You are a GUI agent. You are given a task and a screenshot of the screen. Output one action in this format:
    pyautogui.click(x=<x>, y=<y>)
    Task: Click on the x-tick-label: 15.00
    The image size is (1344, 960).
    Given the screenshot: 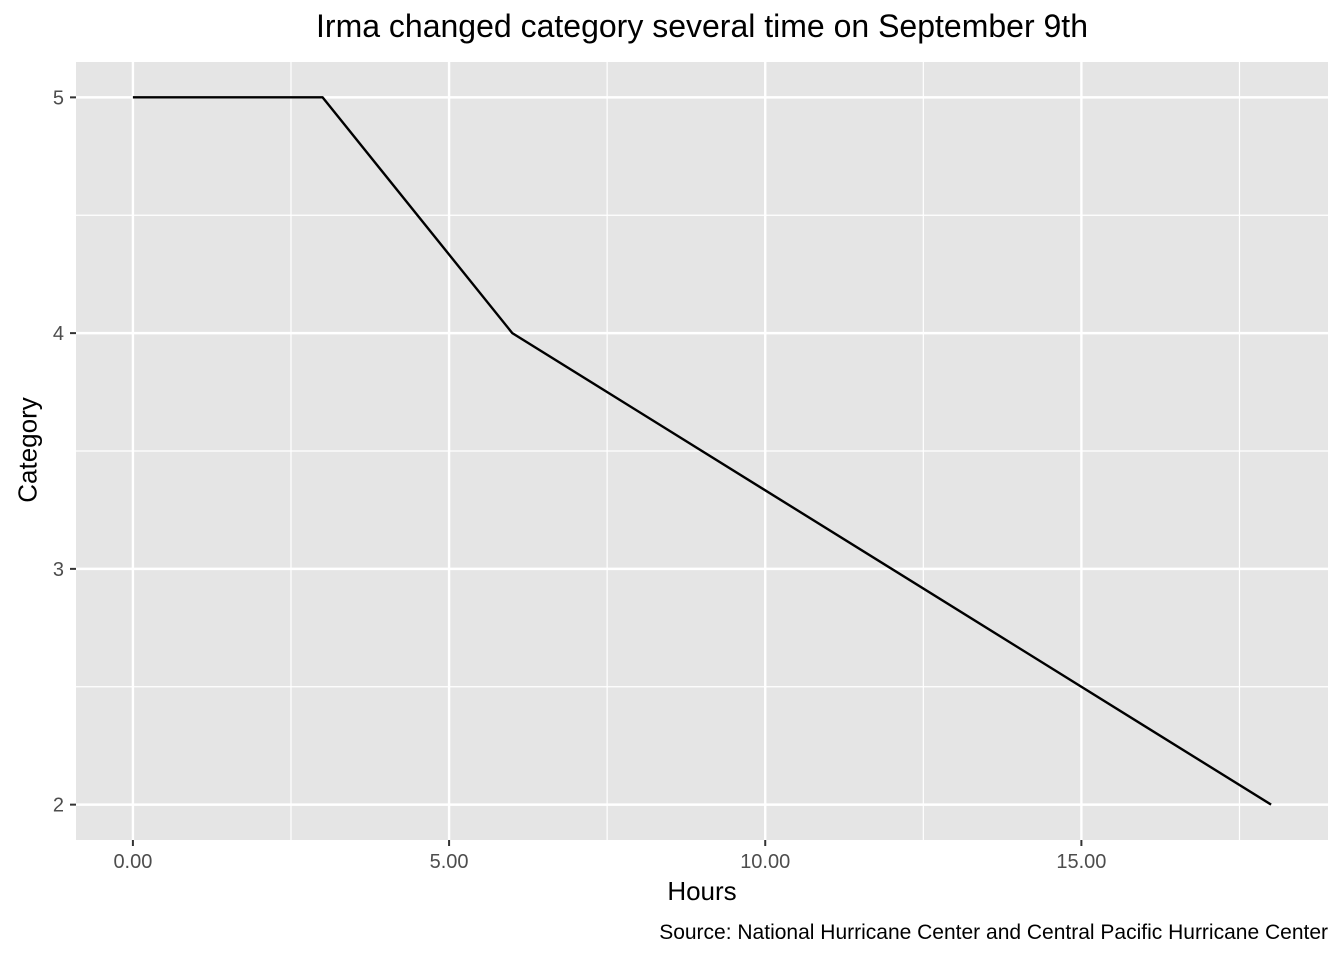 What is the action you would take?
    pyautogui.click(x=1081, y=862)
    